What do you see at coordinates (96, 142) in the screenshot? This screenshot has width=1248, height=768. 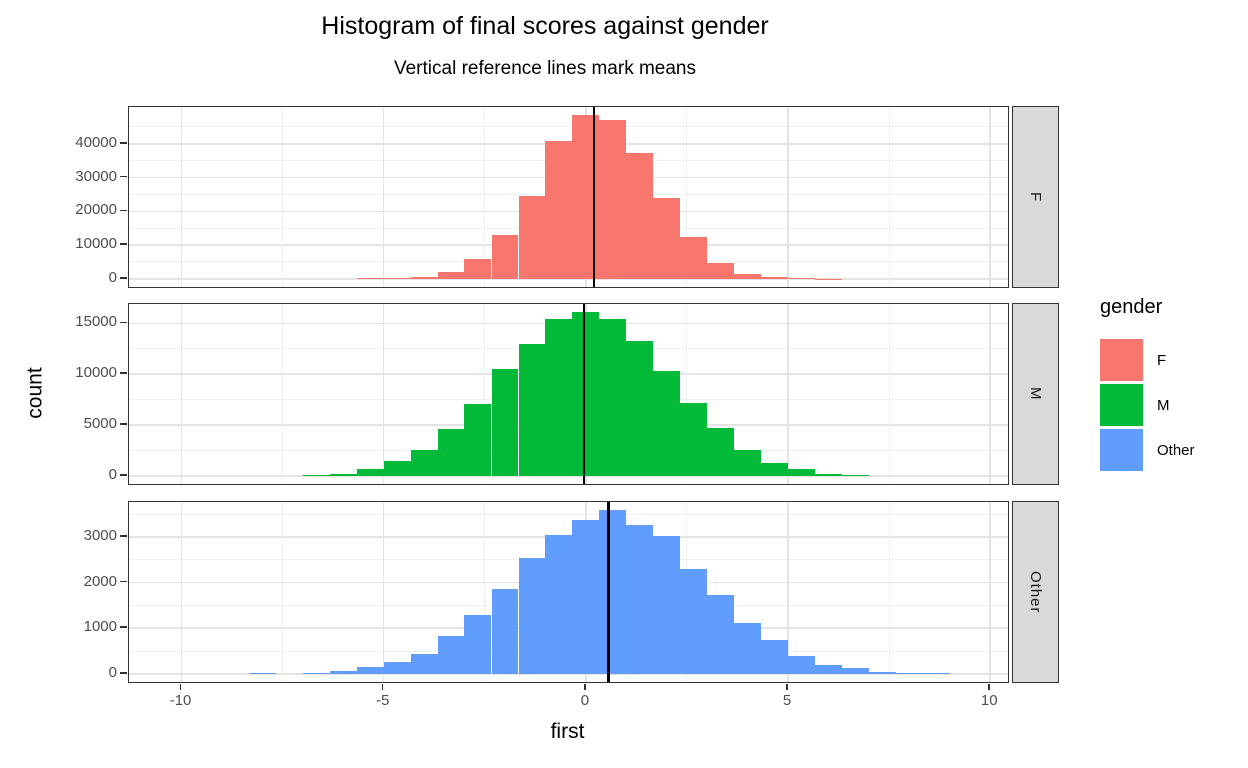 I see `y-axis-tick-label: 40000` at bounding box center [96, 142].